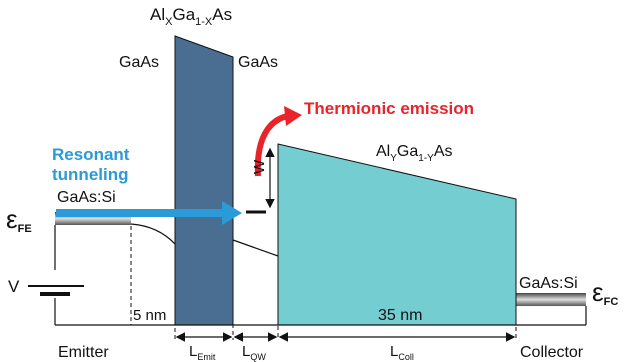 This screenshot has width=640, height=362. What do you see at coordinates (14, 286) in the screenshot?
I see `voltage-label: V` at bounding box center [14, 286].